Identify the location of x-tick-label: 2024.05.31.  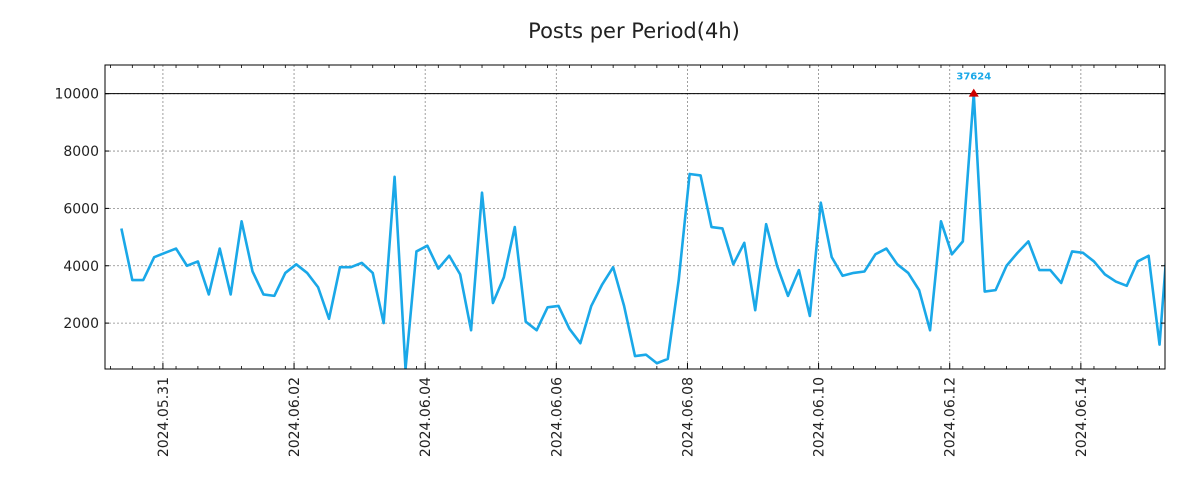
(164, 417).